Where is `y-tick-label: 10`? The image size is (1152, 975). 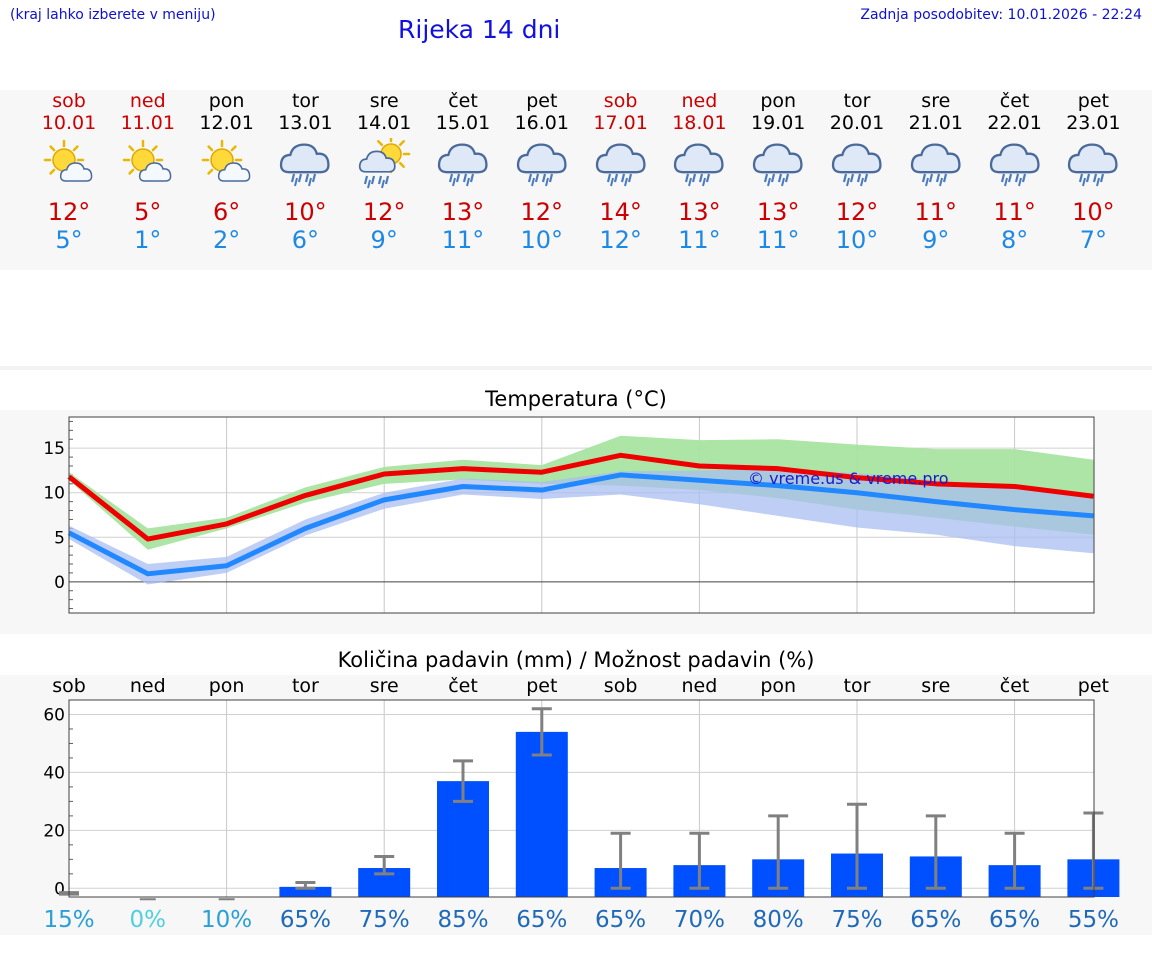 y-tick-label: 10 is located at coordinates (54, 494).